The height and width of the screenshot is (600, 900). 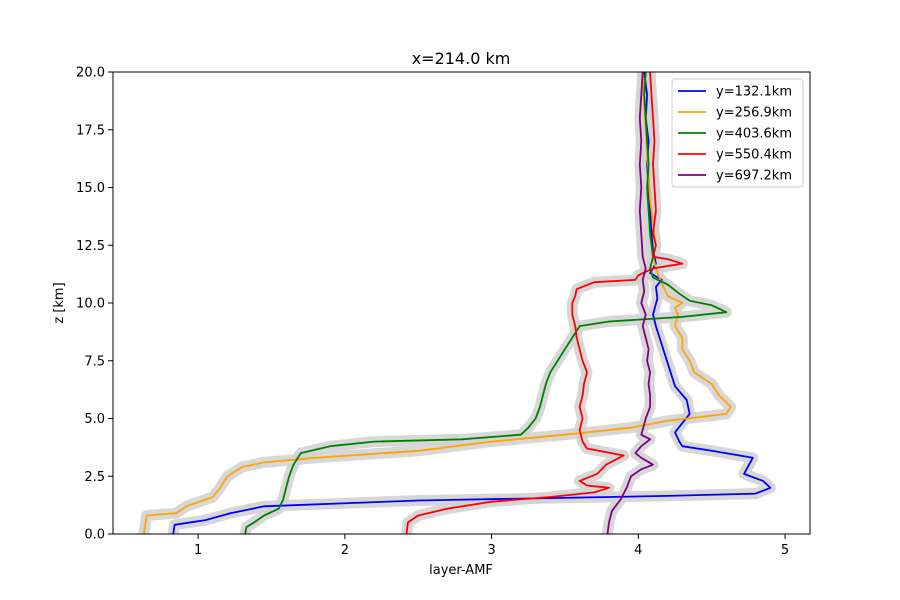 What do you see at coordinates (785, 550) in the screenshot?
I see `x-tick-label: 5` at bounding box center [785, 550].